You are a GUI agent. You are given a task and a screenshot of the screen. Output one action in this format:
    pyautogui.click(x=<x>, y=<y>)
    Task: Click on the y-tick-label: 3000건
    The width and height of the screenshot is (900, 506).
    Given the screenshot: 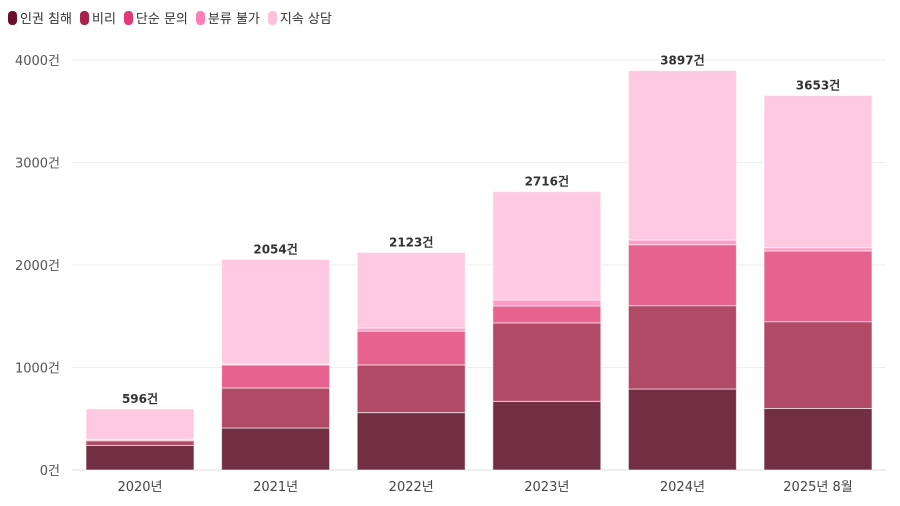 What is the action you would take?
    pyautogui.click(x=37, y=164)
    